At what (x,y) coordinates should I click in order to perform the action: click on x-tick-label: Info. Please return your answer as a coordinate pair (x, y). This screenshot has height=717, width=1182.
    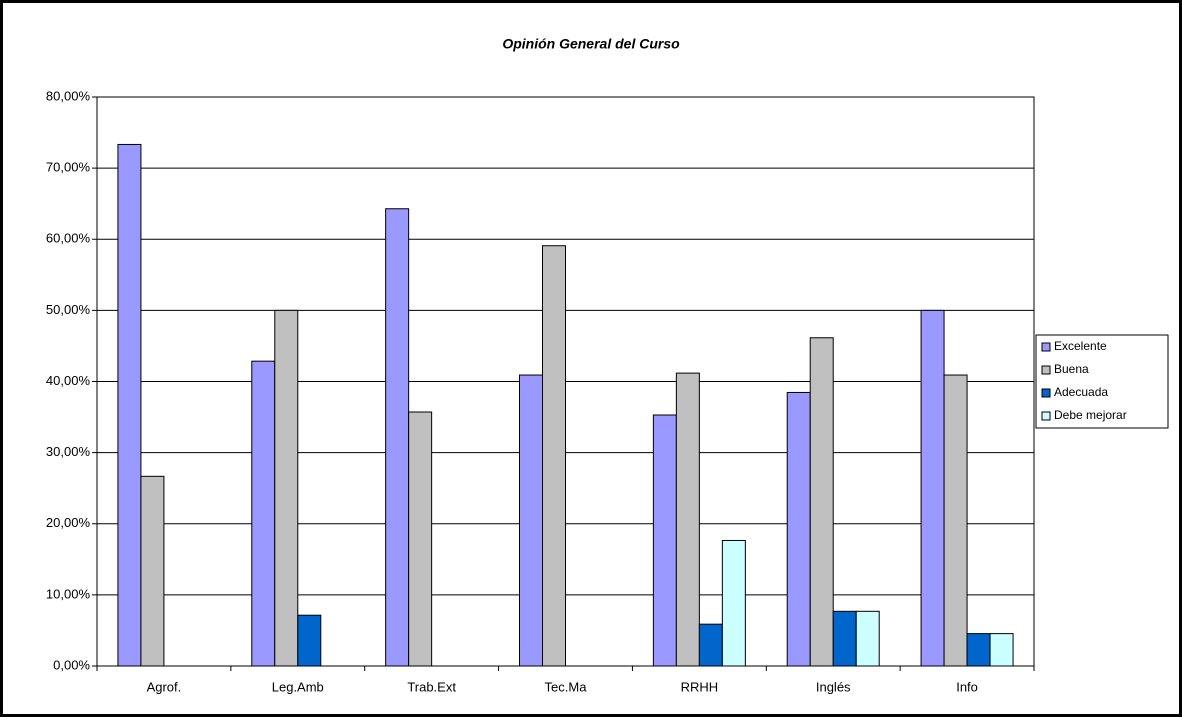
    Looking at the image, I should click on (967, 686).